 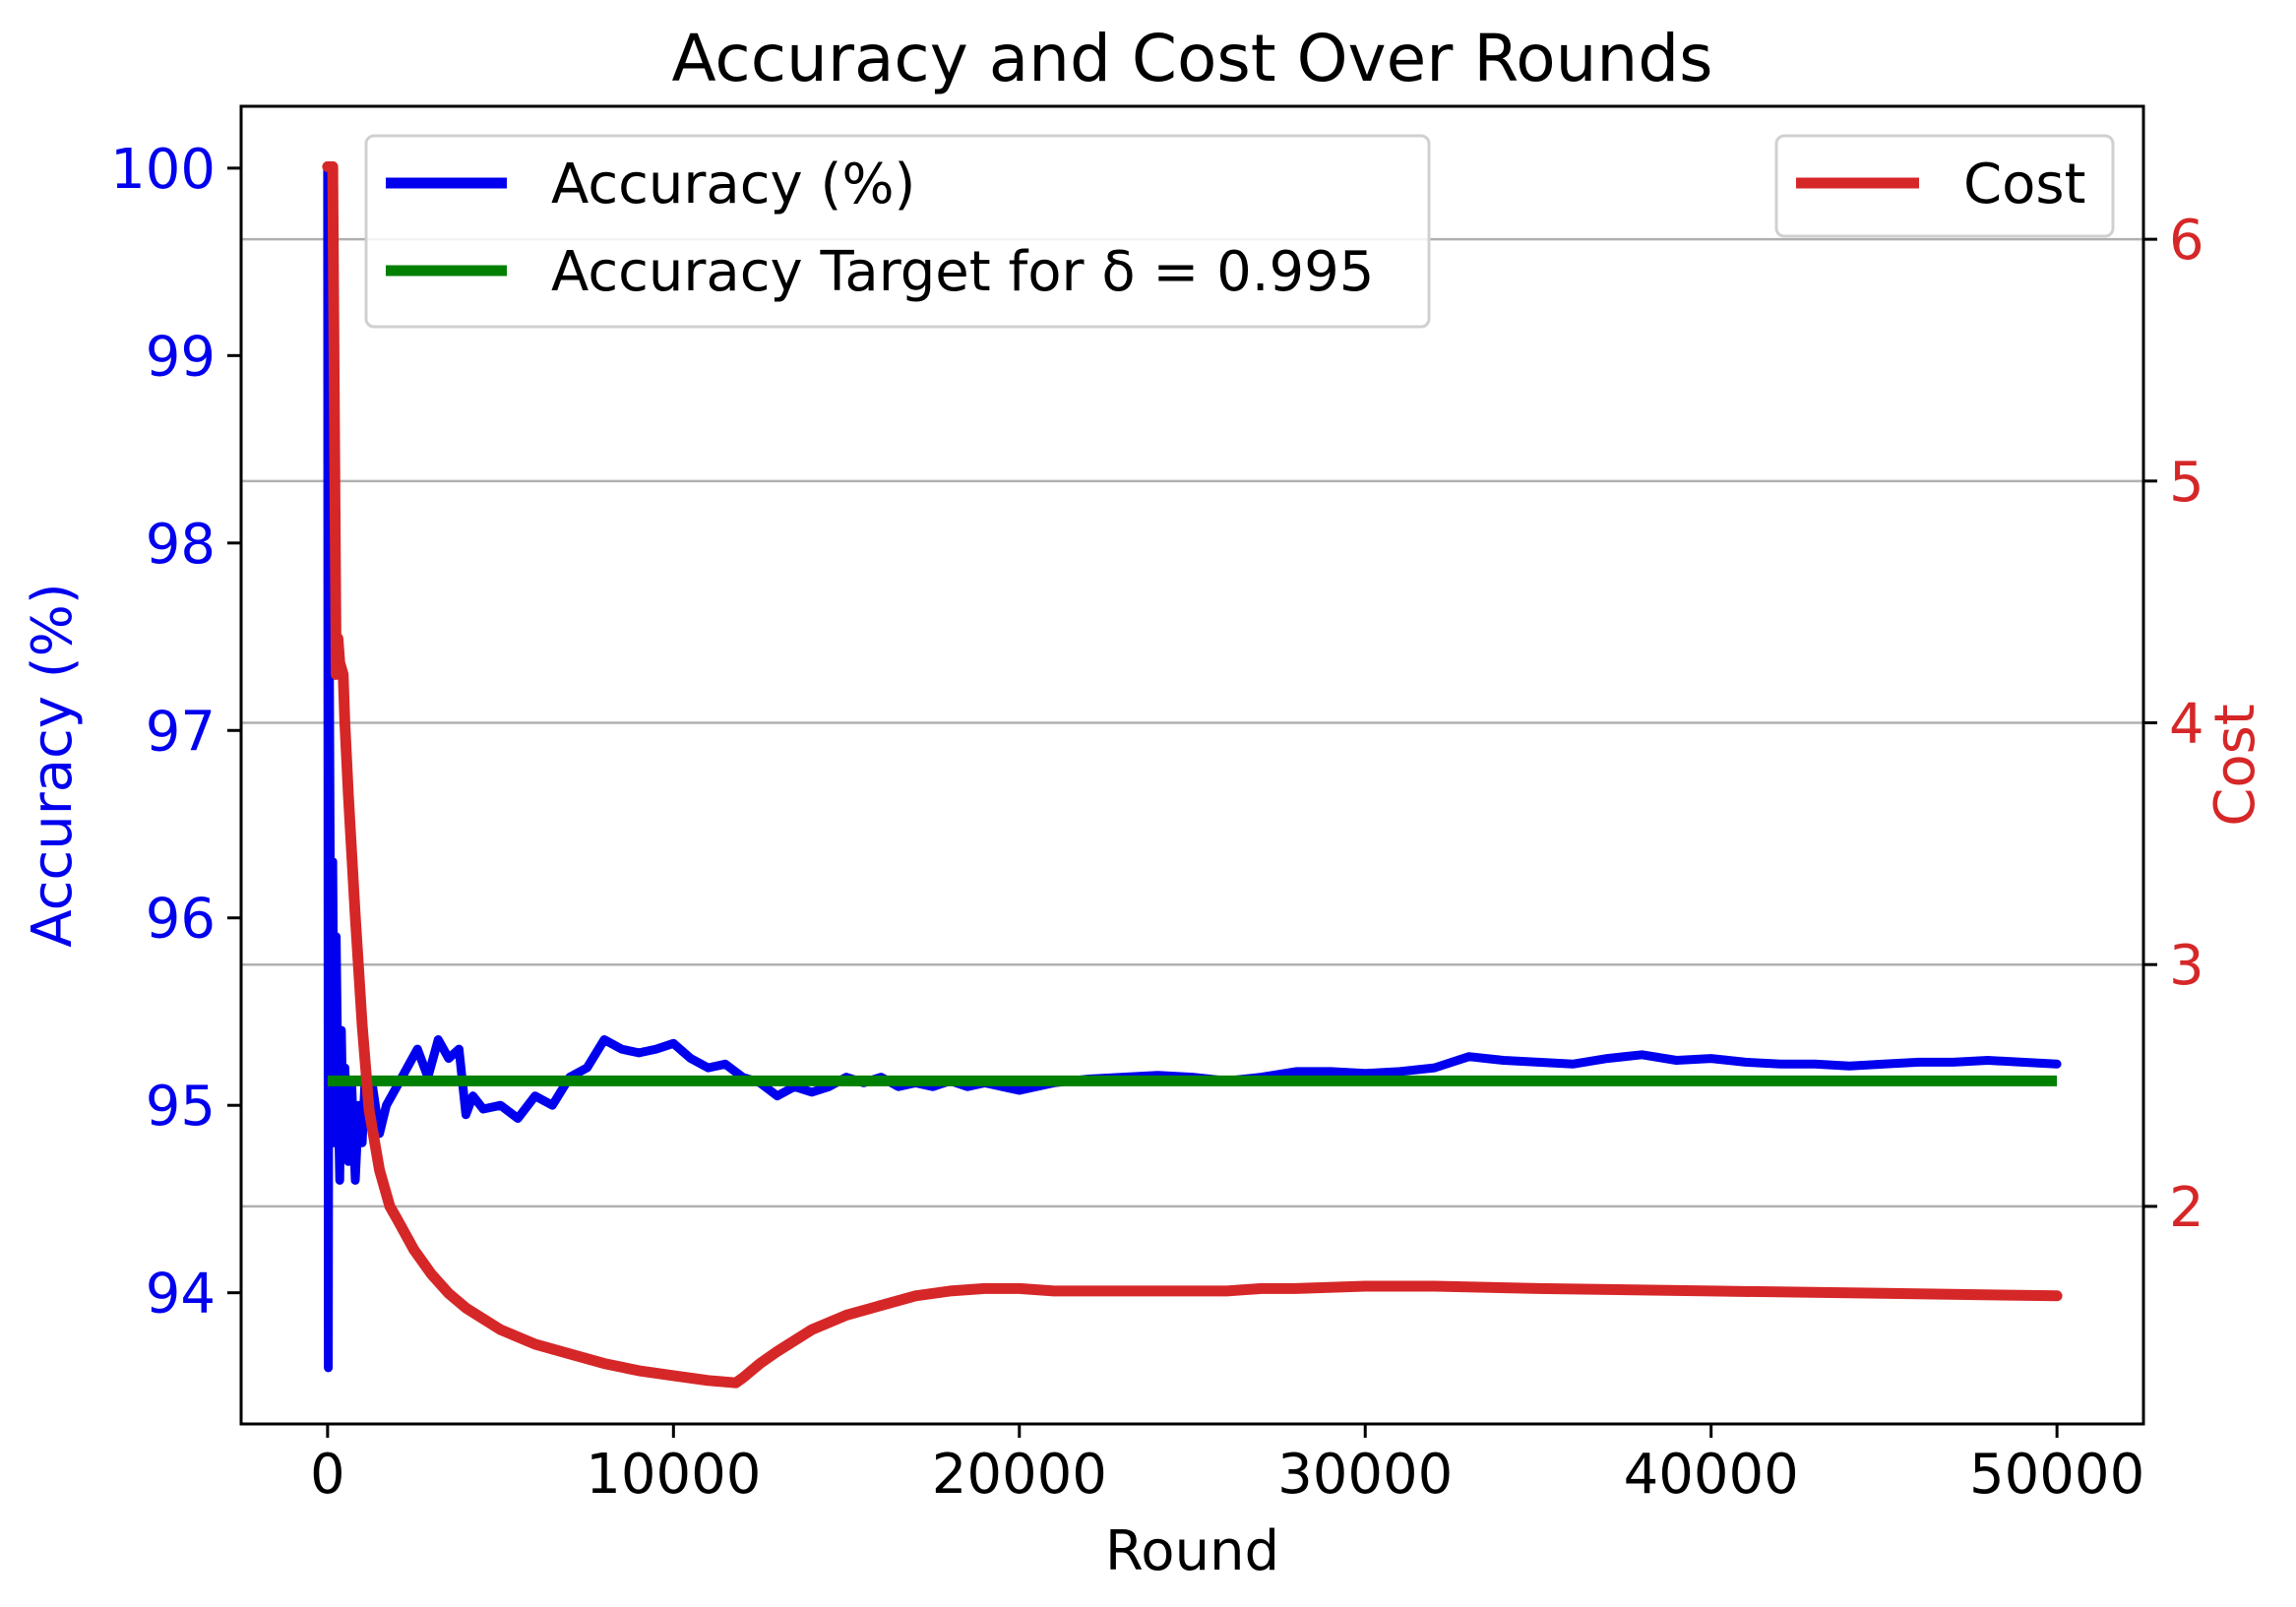 I want to click on y-right-tick-label: 4, so click(x=2186, y=725).